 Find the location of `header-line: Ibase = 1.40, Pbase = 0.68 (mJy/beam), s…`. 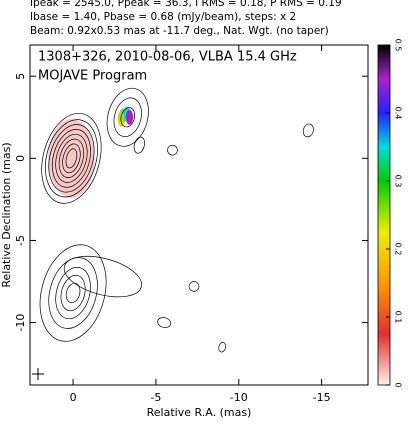

header-line: Ibase = 1.40, Pbase = 0.68 (mJy/beam), s… is located at coordinates (163, 17).